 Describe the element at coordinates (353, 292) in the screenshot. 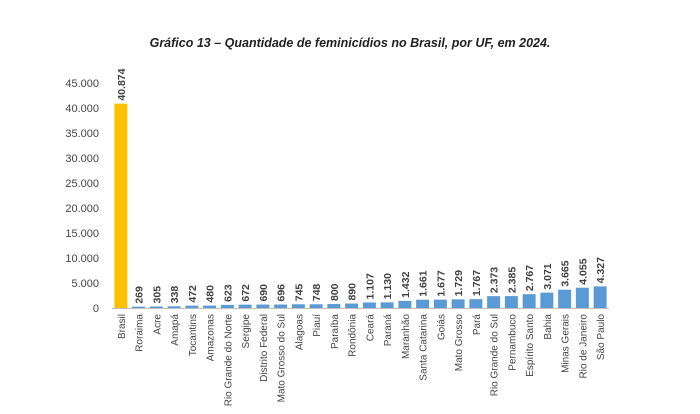

I see `data-label: 890` at that location.